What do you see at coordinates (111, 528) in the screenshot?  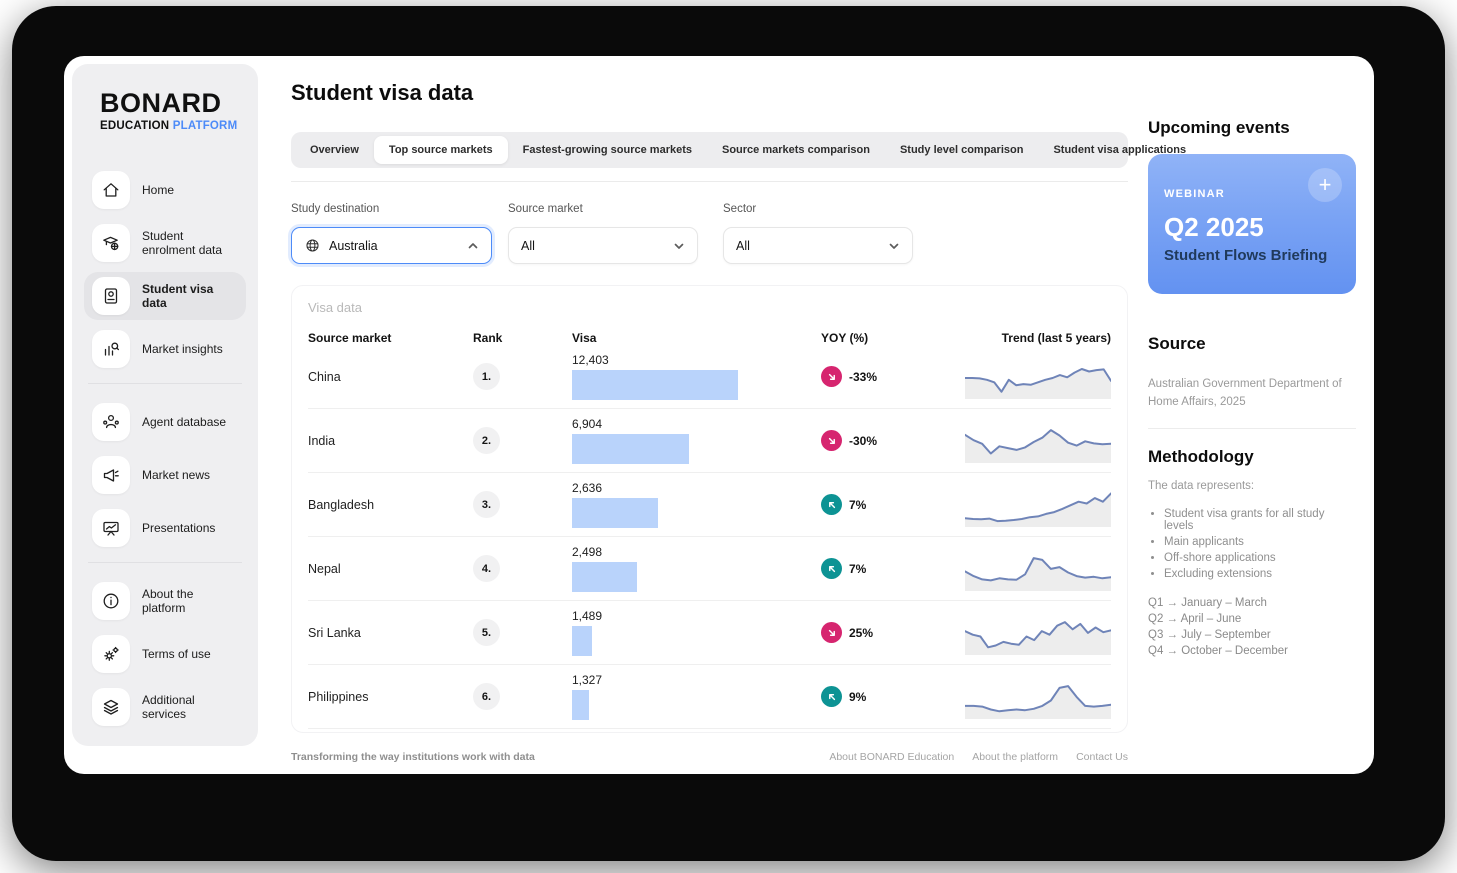 I see `presentations-icon` at bounding box center [111, 528].